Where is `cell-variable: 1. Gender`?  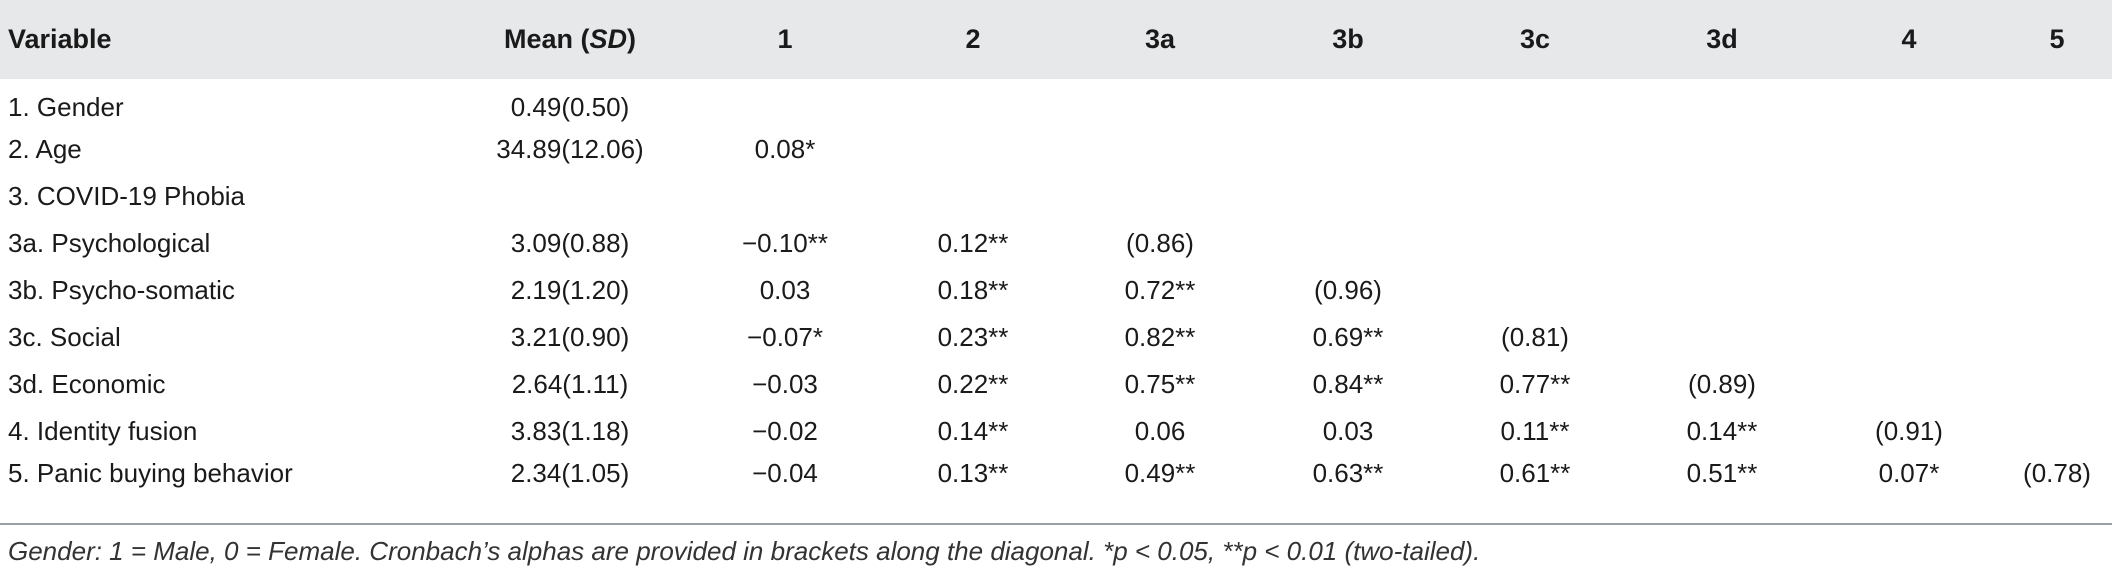
cell-variable: 1. Gender is located at coordinates (66, 107).